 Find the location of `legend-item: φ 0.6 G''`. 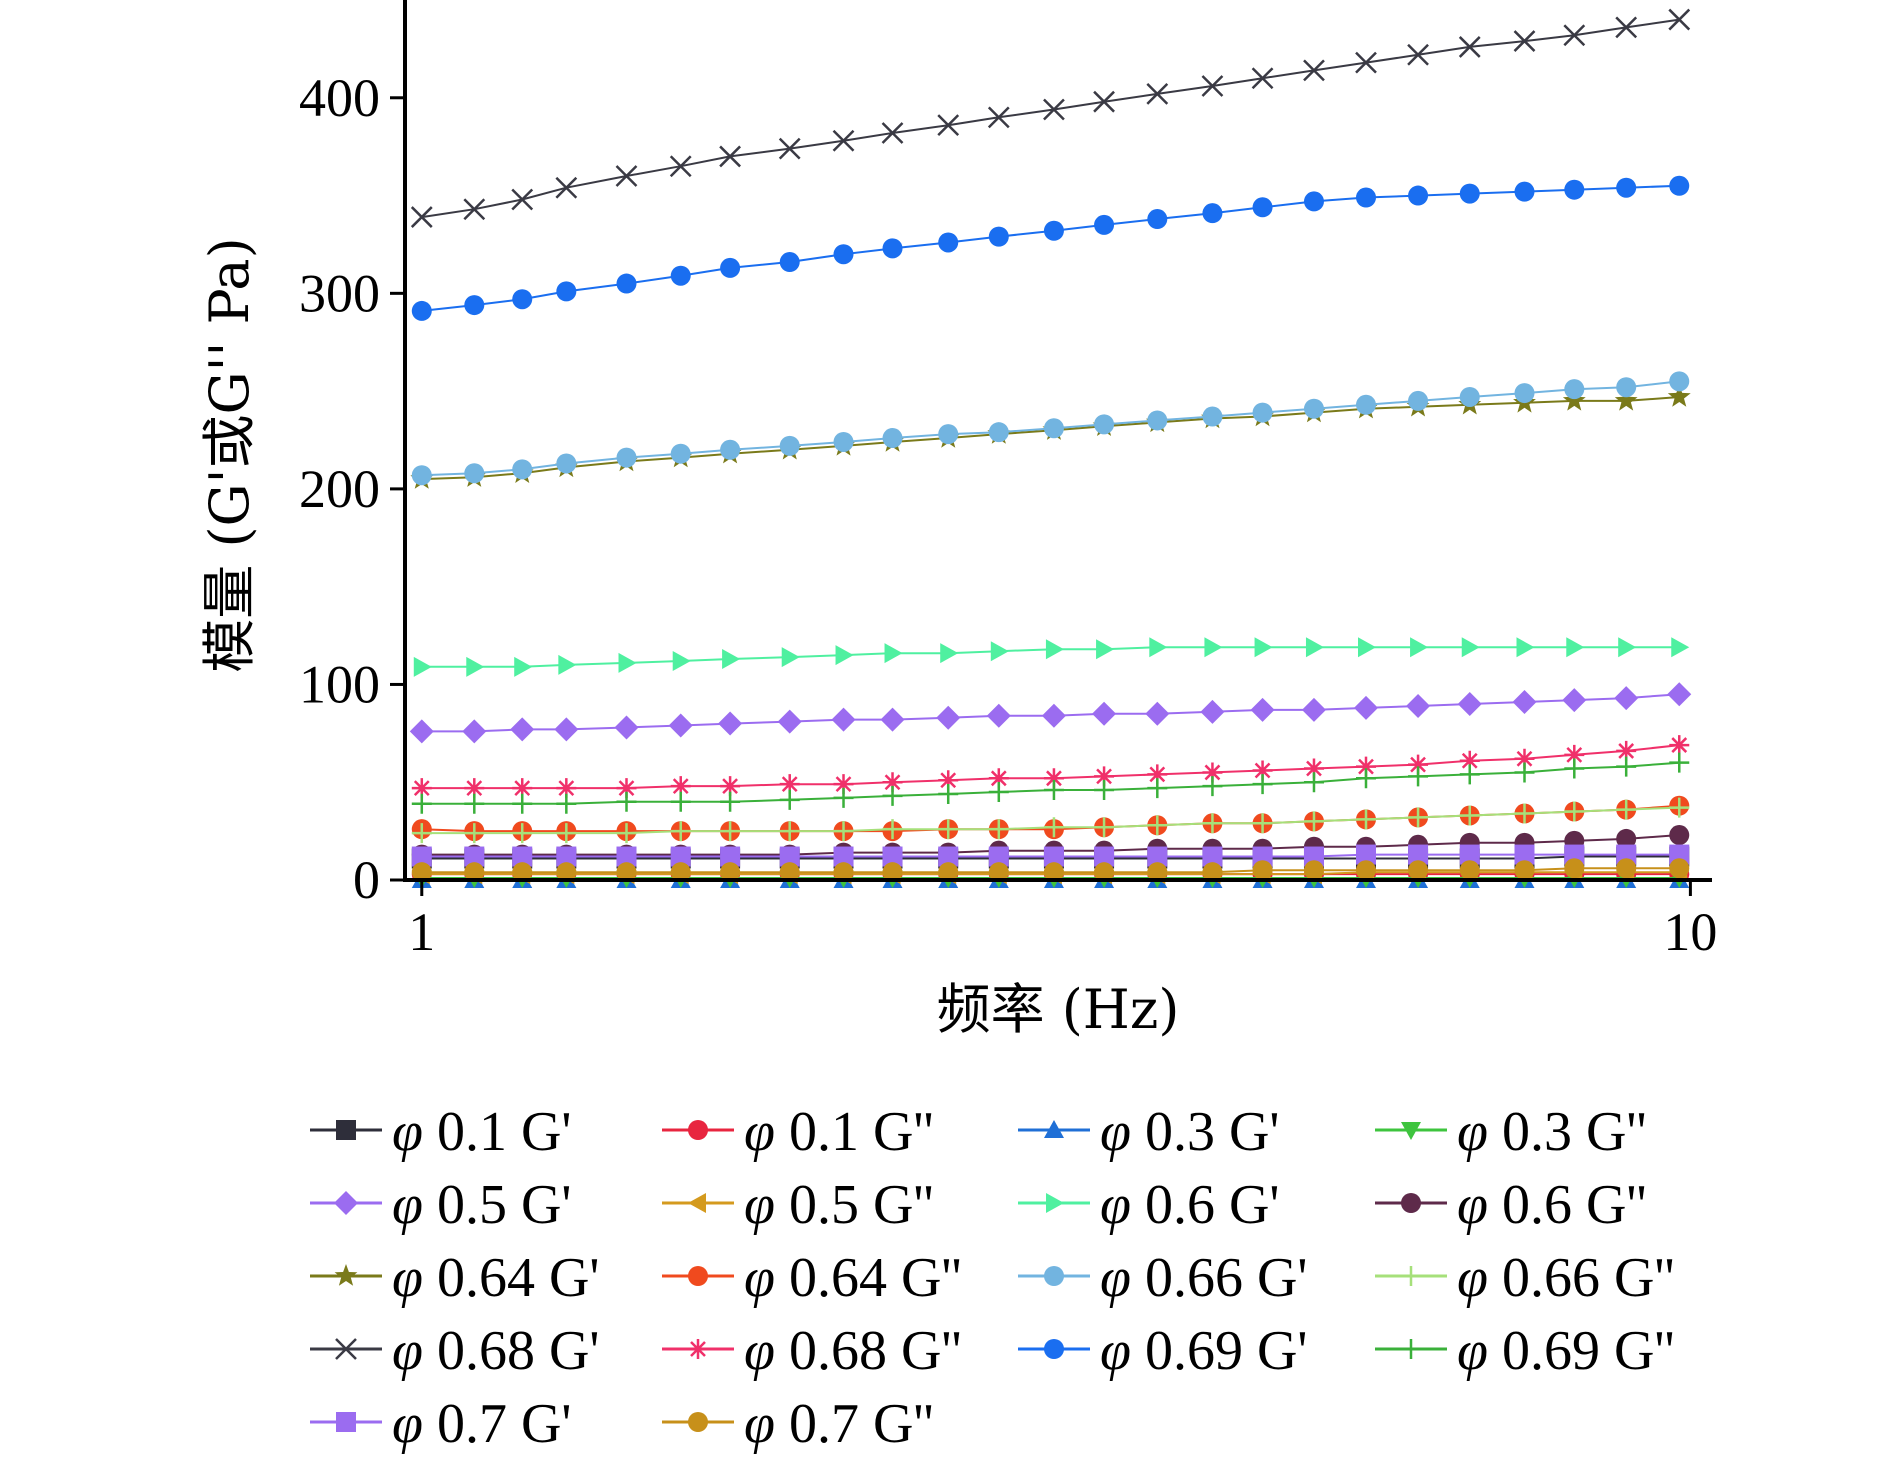

legend-item: φ 0.6 G'' is located at coordinates (1511, 1205).